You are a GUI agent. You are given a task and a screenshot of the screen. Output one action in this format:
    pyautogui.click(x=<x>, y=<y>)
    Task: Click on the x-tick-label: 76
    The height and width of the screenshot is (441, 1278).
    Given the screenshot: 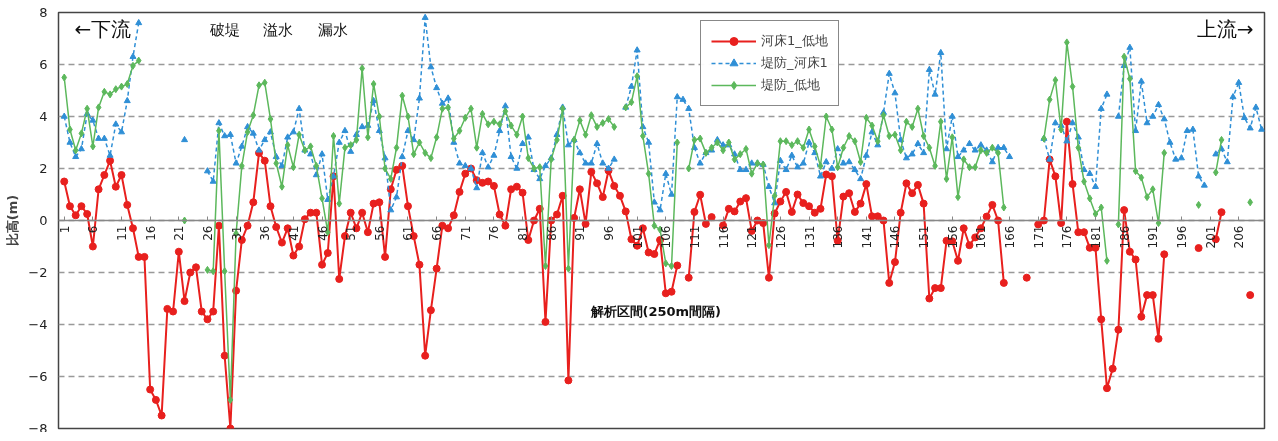 What is the action you would take?
    pyautogui.click(x=494, y=233)
    